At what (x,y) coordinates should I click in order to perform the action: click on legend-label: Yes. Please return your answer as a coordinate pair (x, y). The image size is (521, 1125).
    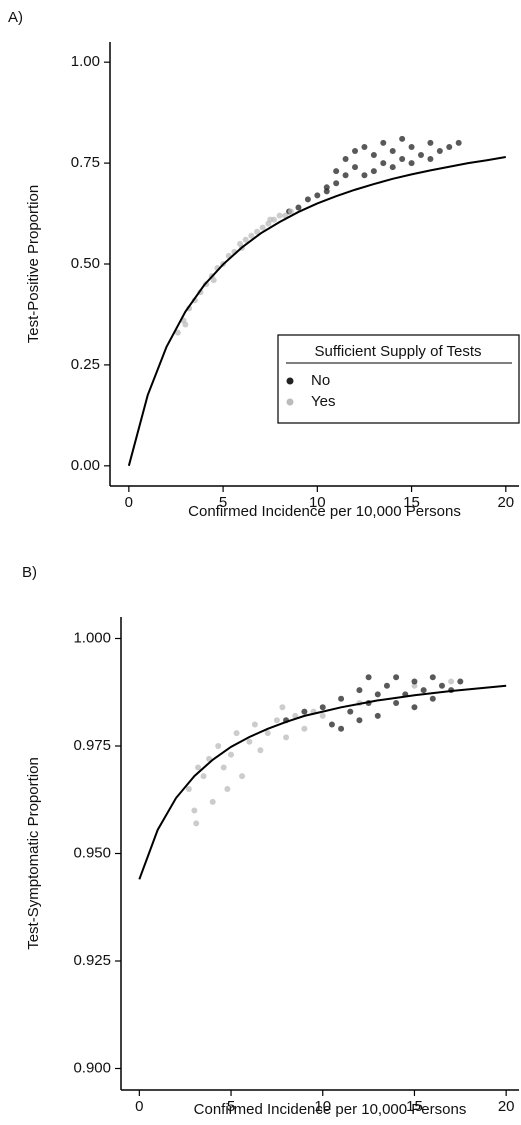
    Looking at the image, I should click on (323, 401).